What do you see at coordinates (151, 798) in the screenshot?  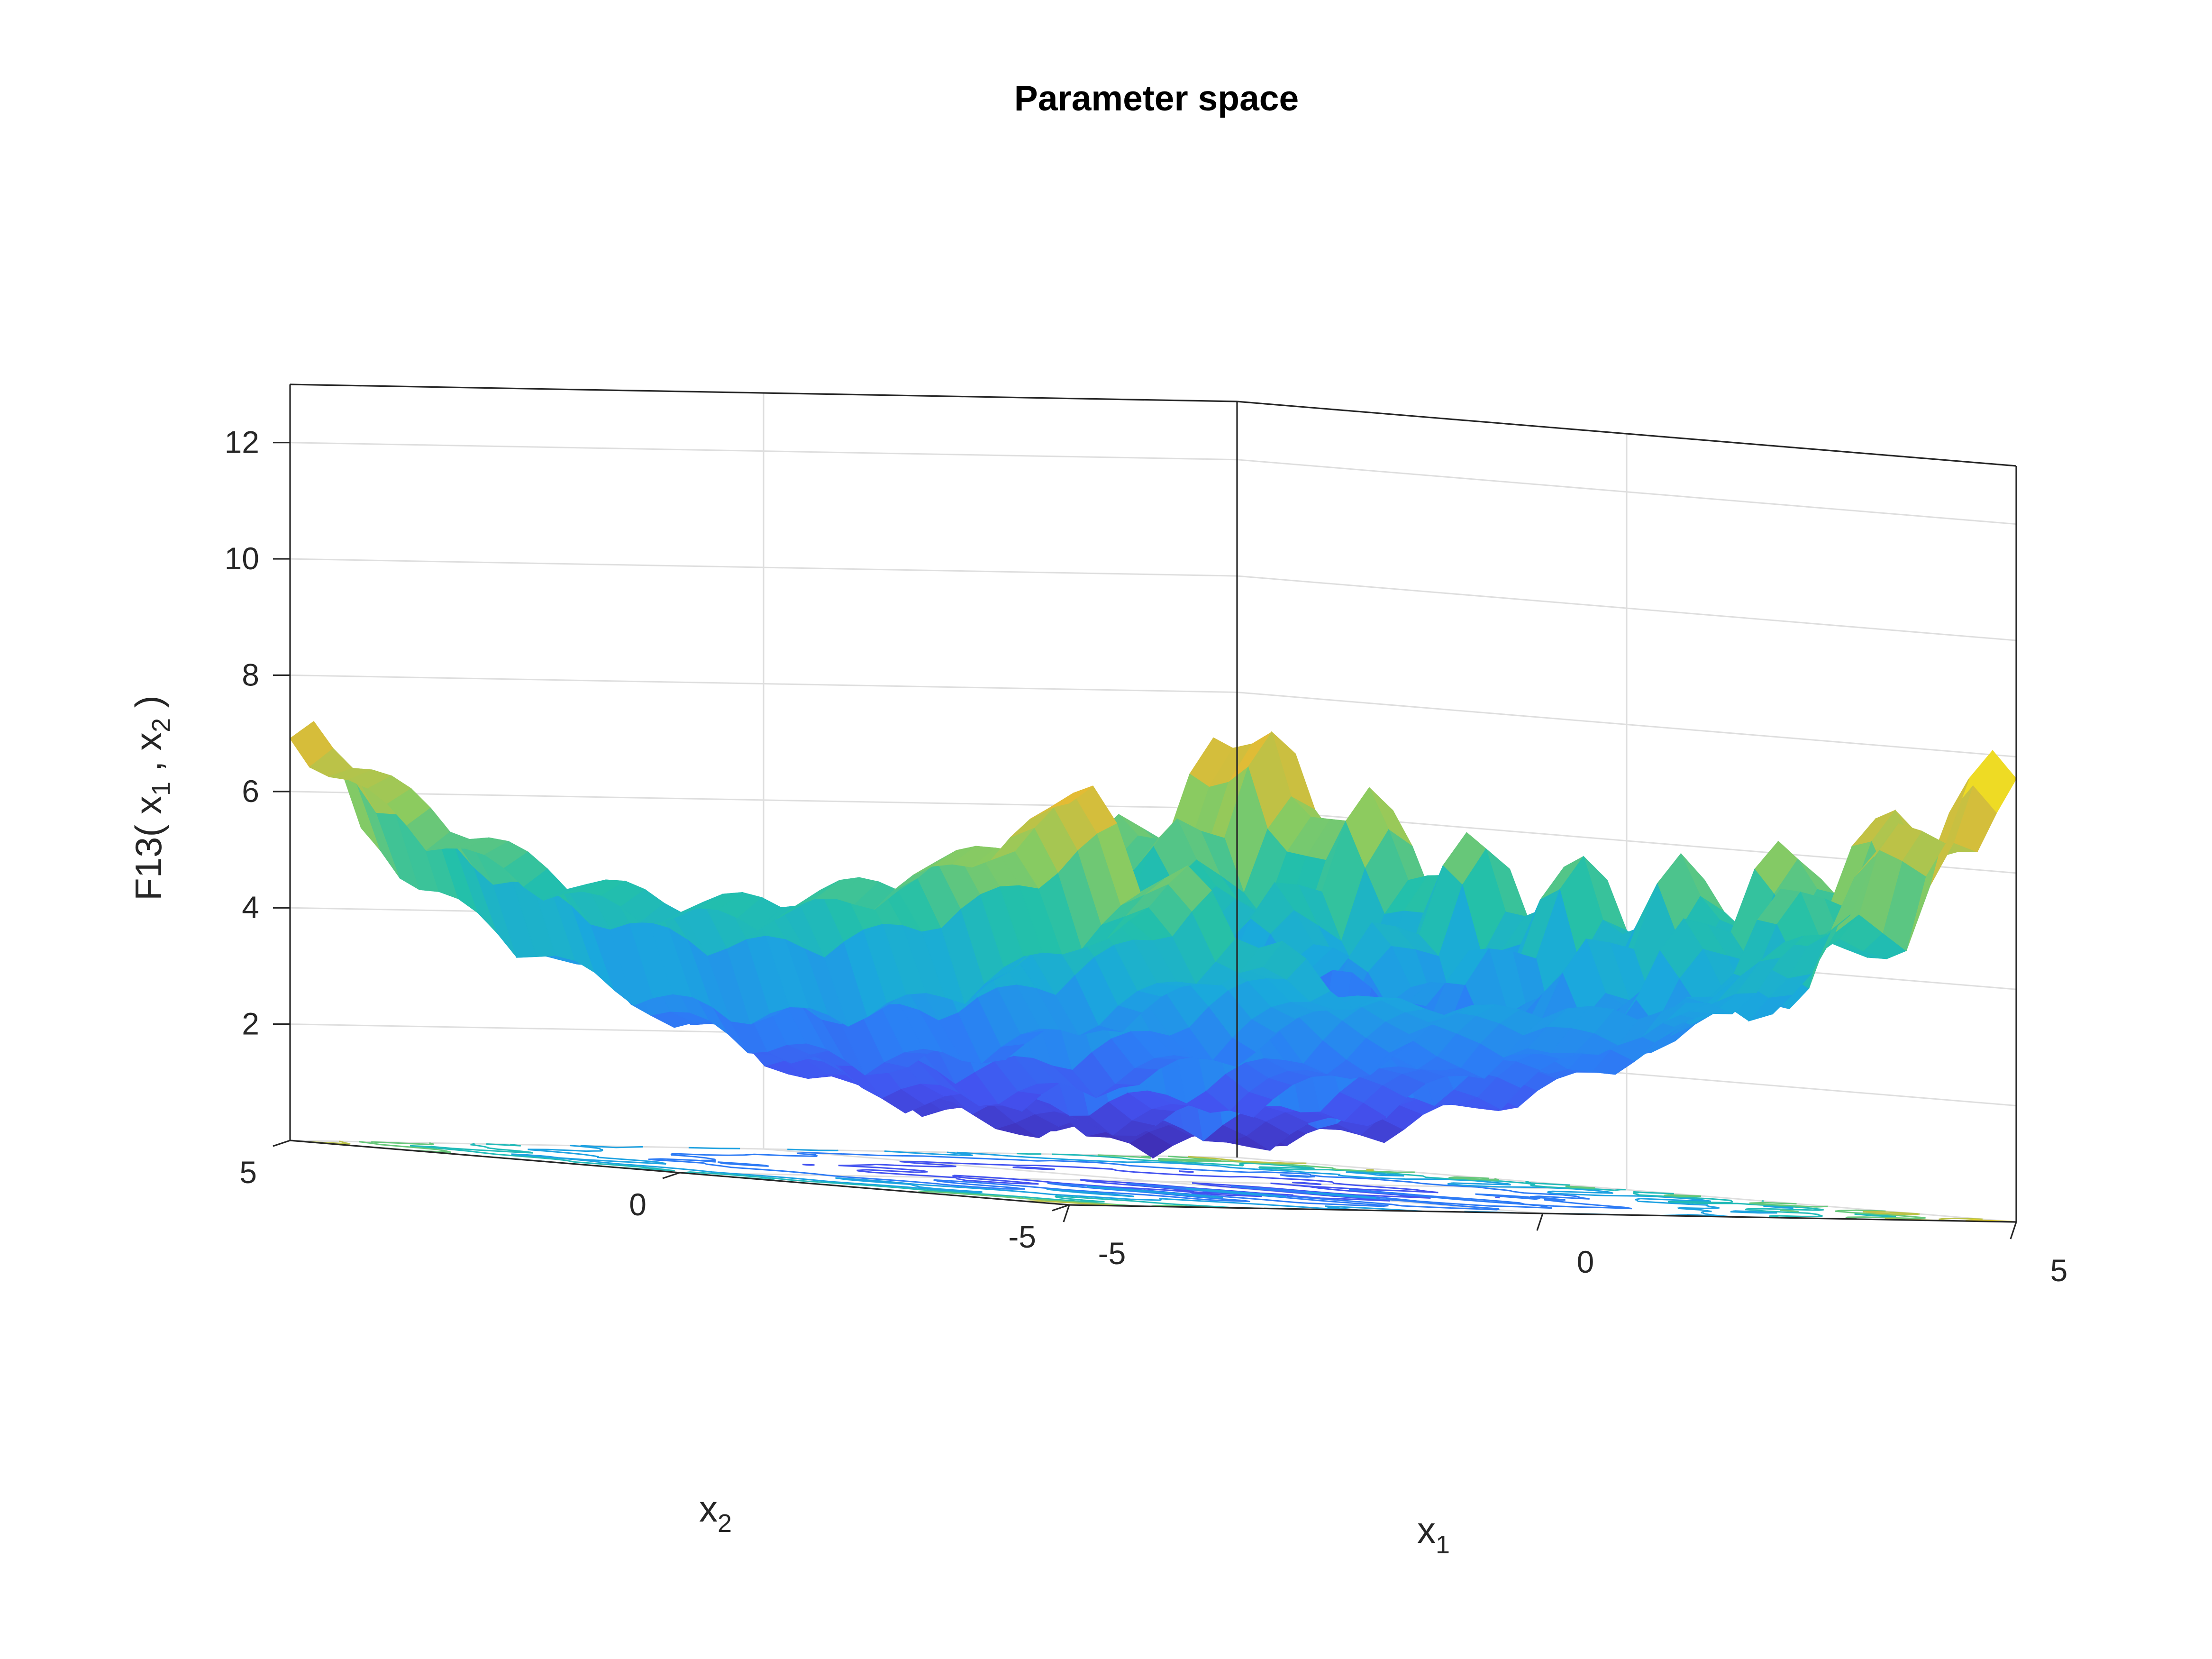 I see `z-axis-label: F13( x1 , x2 )` at bounding box center [151, 798].